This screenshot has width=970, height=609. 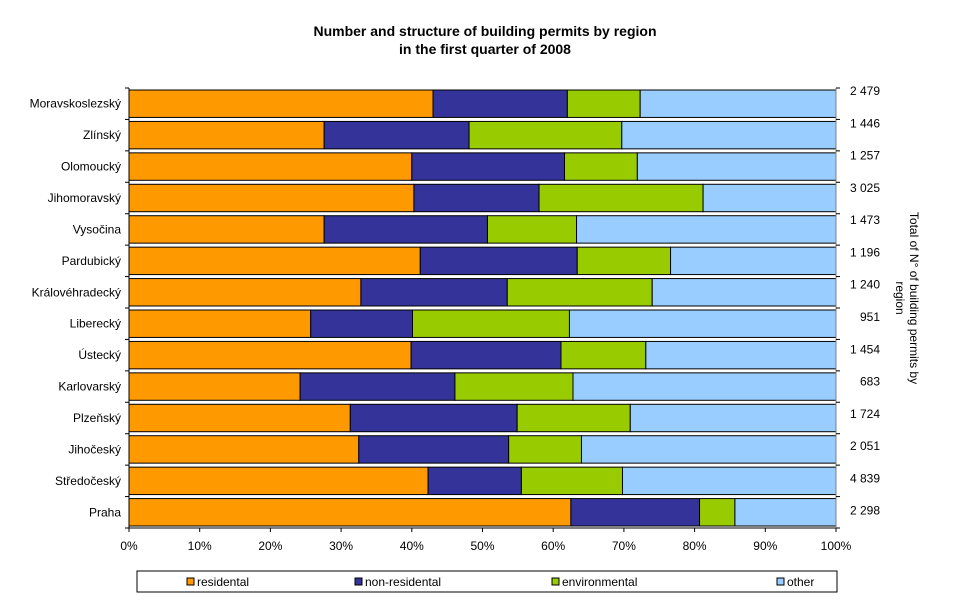 What do you see at coordinates (105, 512) in the screenshot?
I see `category-label: Praha` at bounding box center [105, 512].